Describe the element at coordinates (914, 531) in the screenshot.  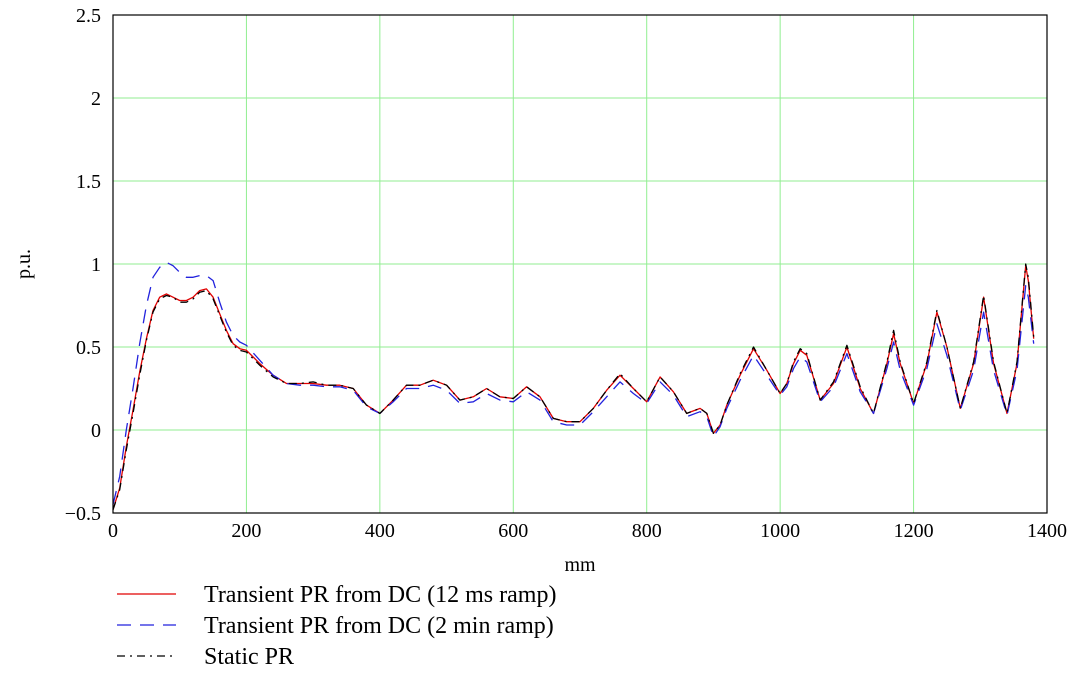
I see `x-tick-label: 1200` at that location.